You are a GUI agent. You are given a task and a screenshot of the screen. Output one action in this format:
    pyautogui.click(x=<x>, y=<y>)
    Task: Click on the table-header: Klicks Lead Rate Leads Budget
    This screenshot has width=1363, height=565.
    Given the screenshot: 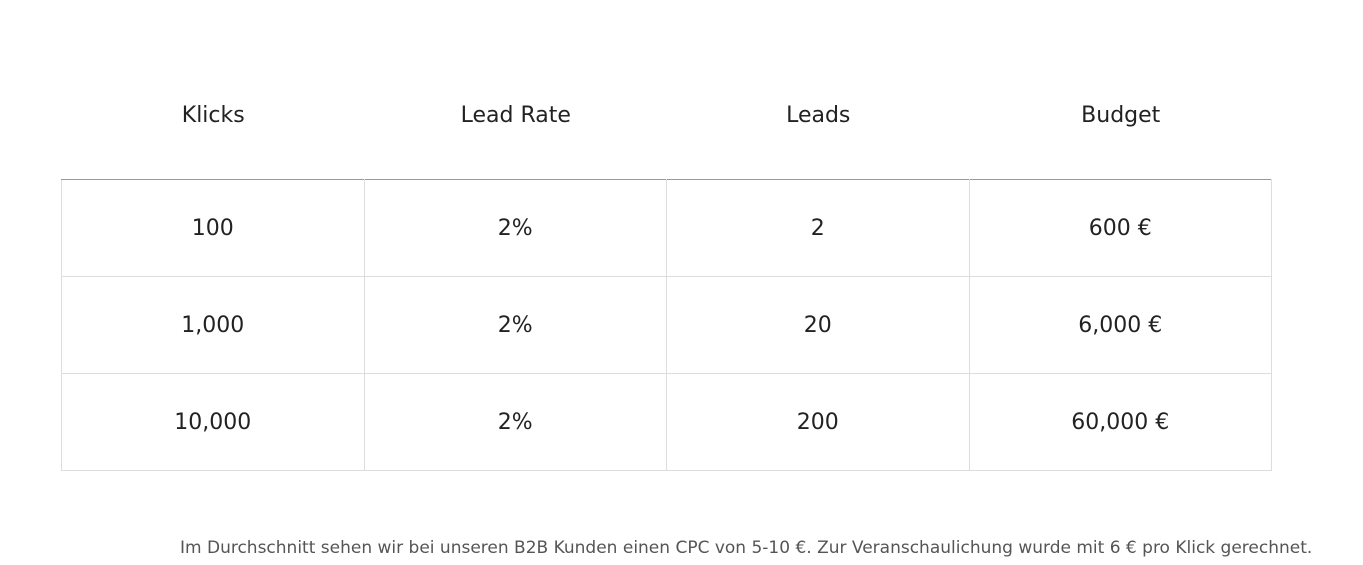 What is the action you would take?
    pyautogui.click(x=667, y=116)
    